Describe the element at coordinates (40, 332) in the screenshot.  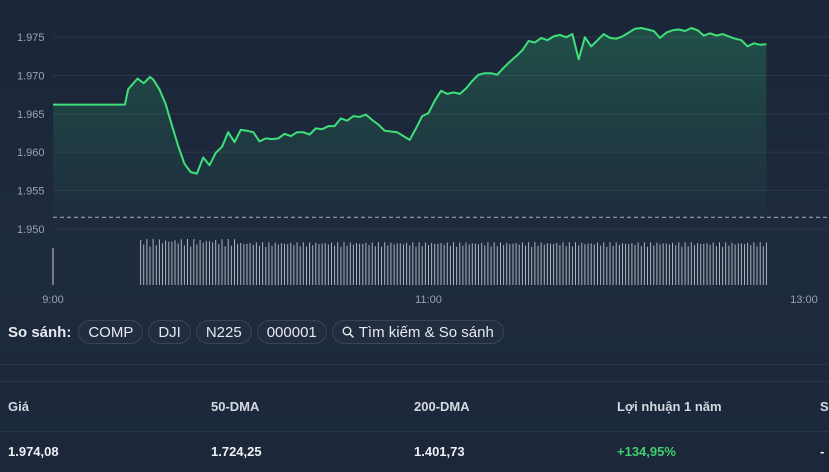
I see `compare-label: So sánh:` at that location.